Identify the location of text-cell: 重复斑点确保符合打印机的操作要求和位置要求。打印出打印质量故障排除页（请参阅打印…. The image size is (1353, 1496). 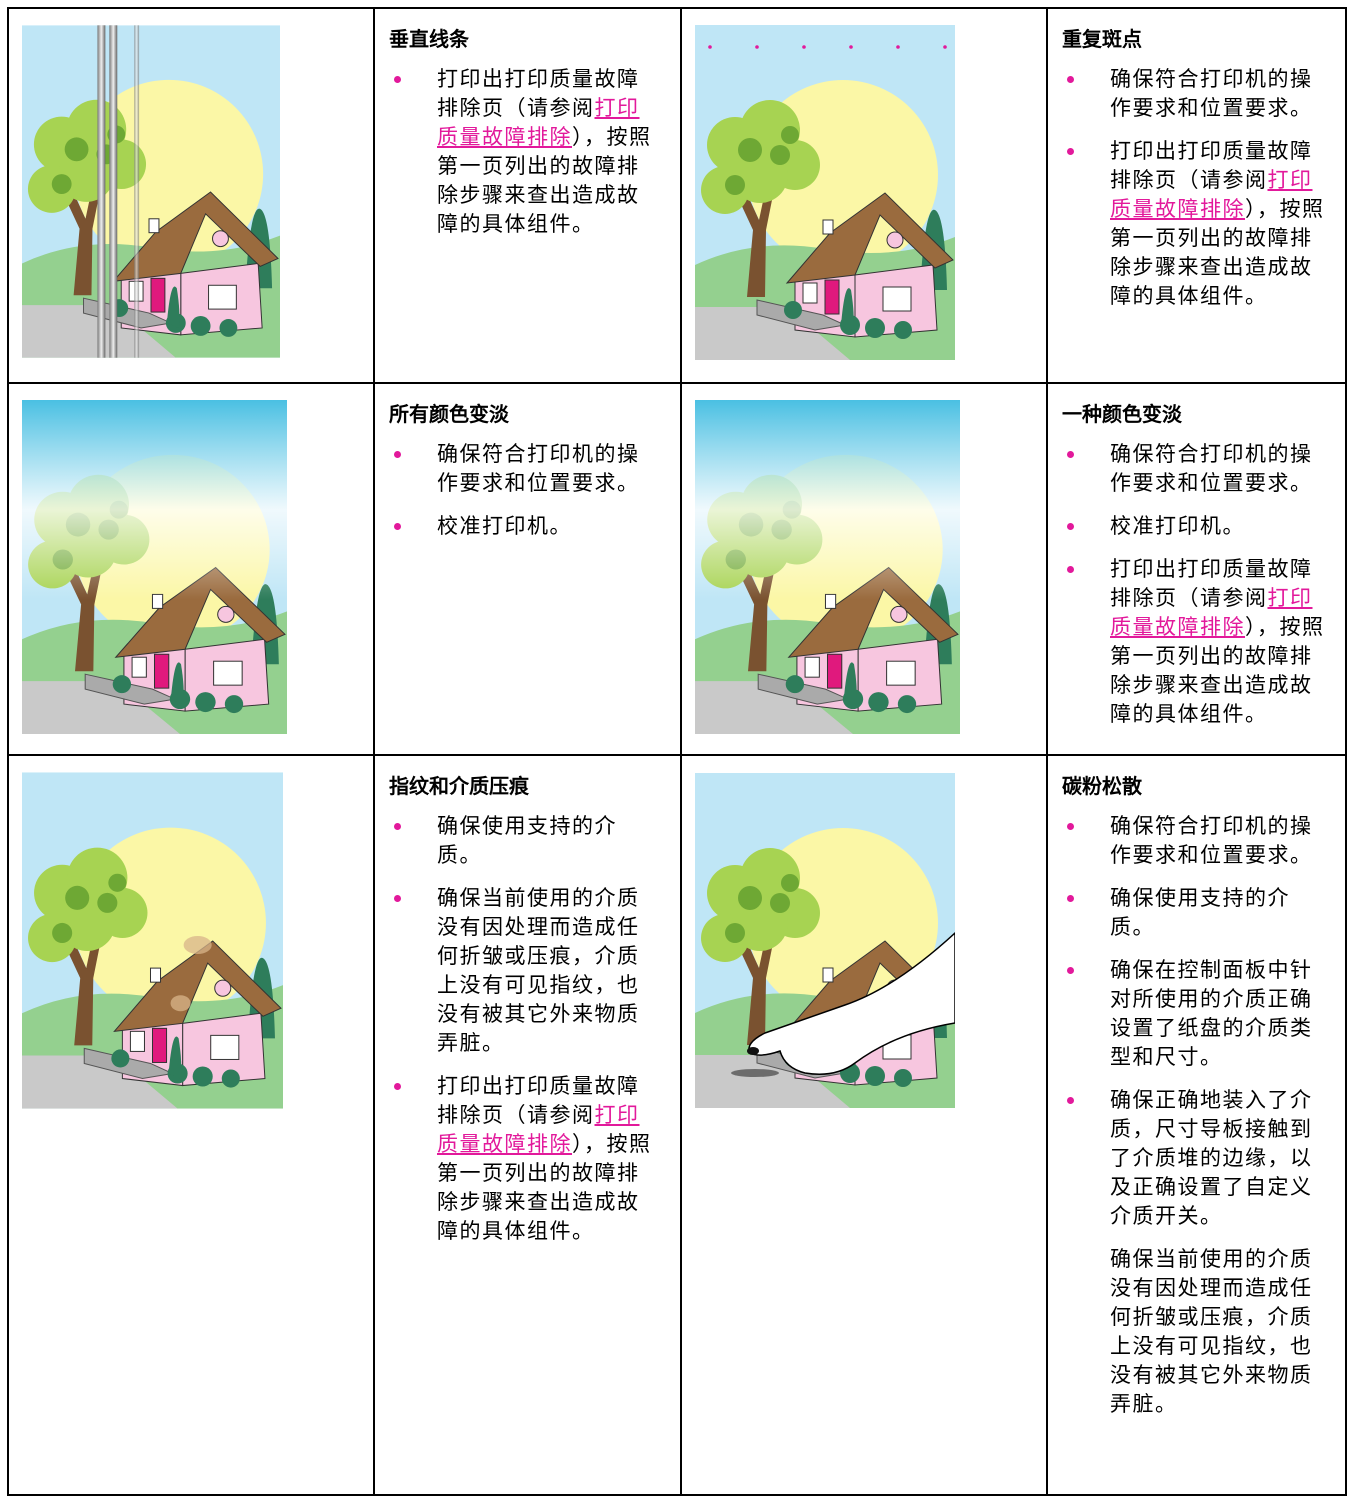
(1196, 195).